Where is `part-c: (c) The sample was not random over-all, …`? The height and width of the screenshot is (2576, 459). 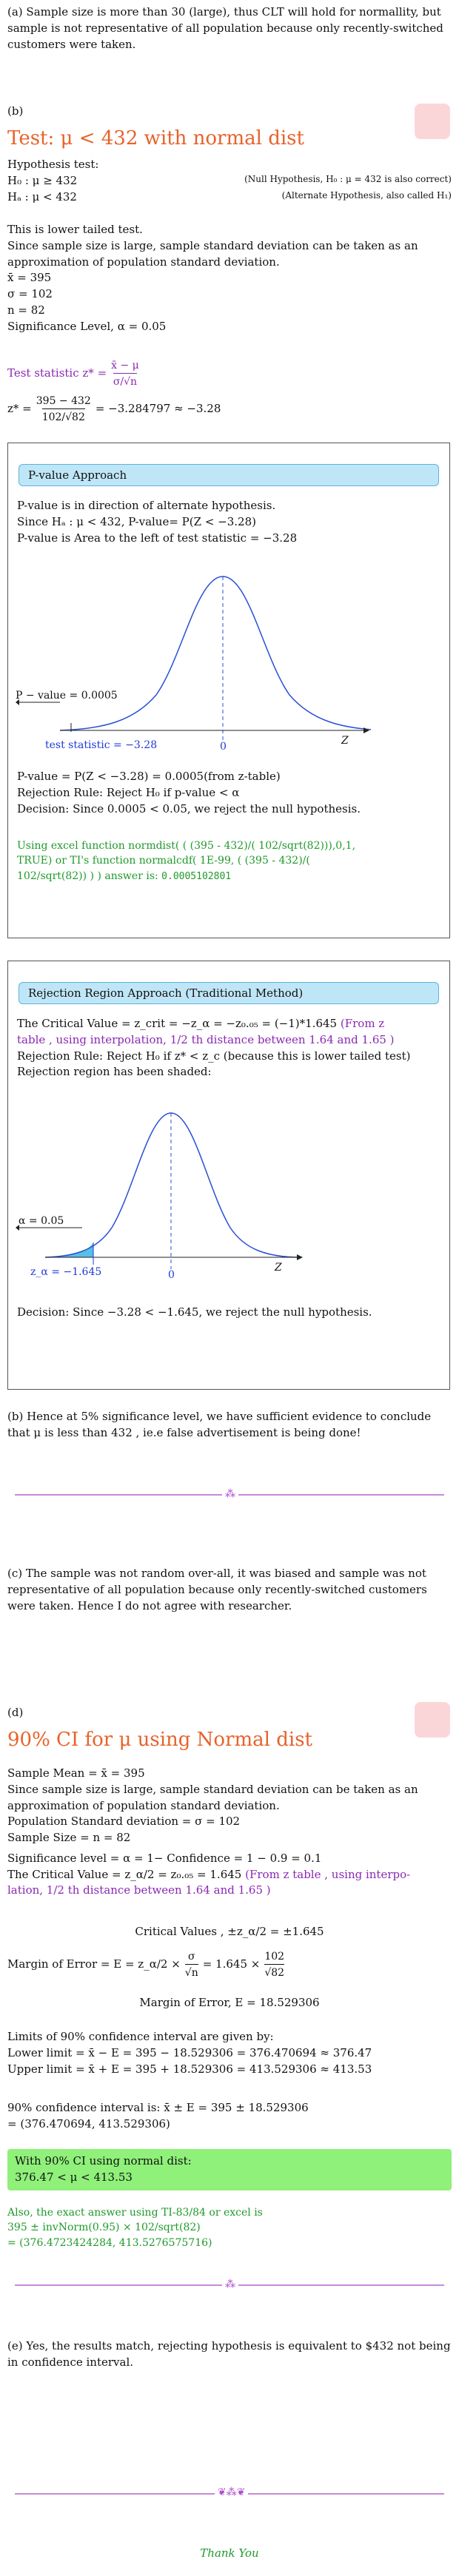
part-c: (c) The sample was not random over-all, … is located at coordinates (217, 1589).